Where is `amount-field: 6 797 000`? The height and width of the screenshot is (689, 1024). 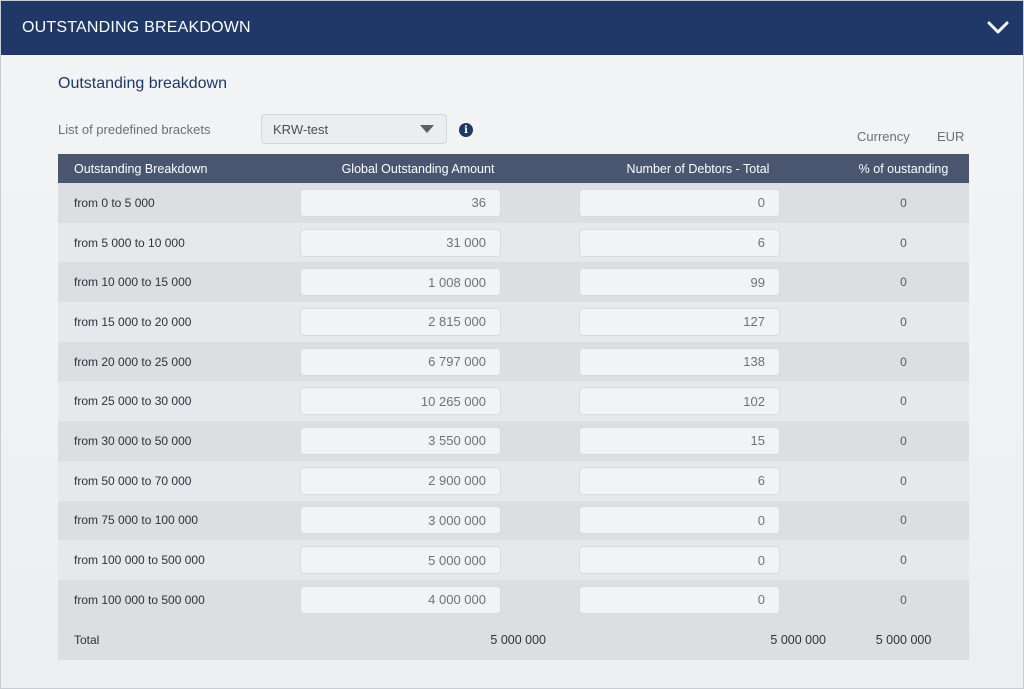
amount-field: 6 797 000 is located at coordinates (400, 361).